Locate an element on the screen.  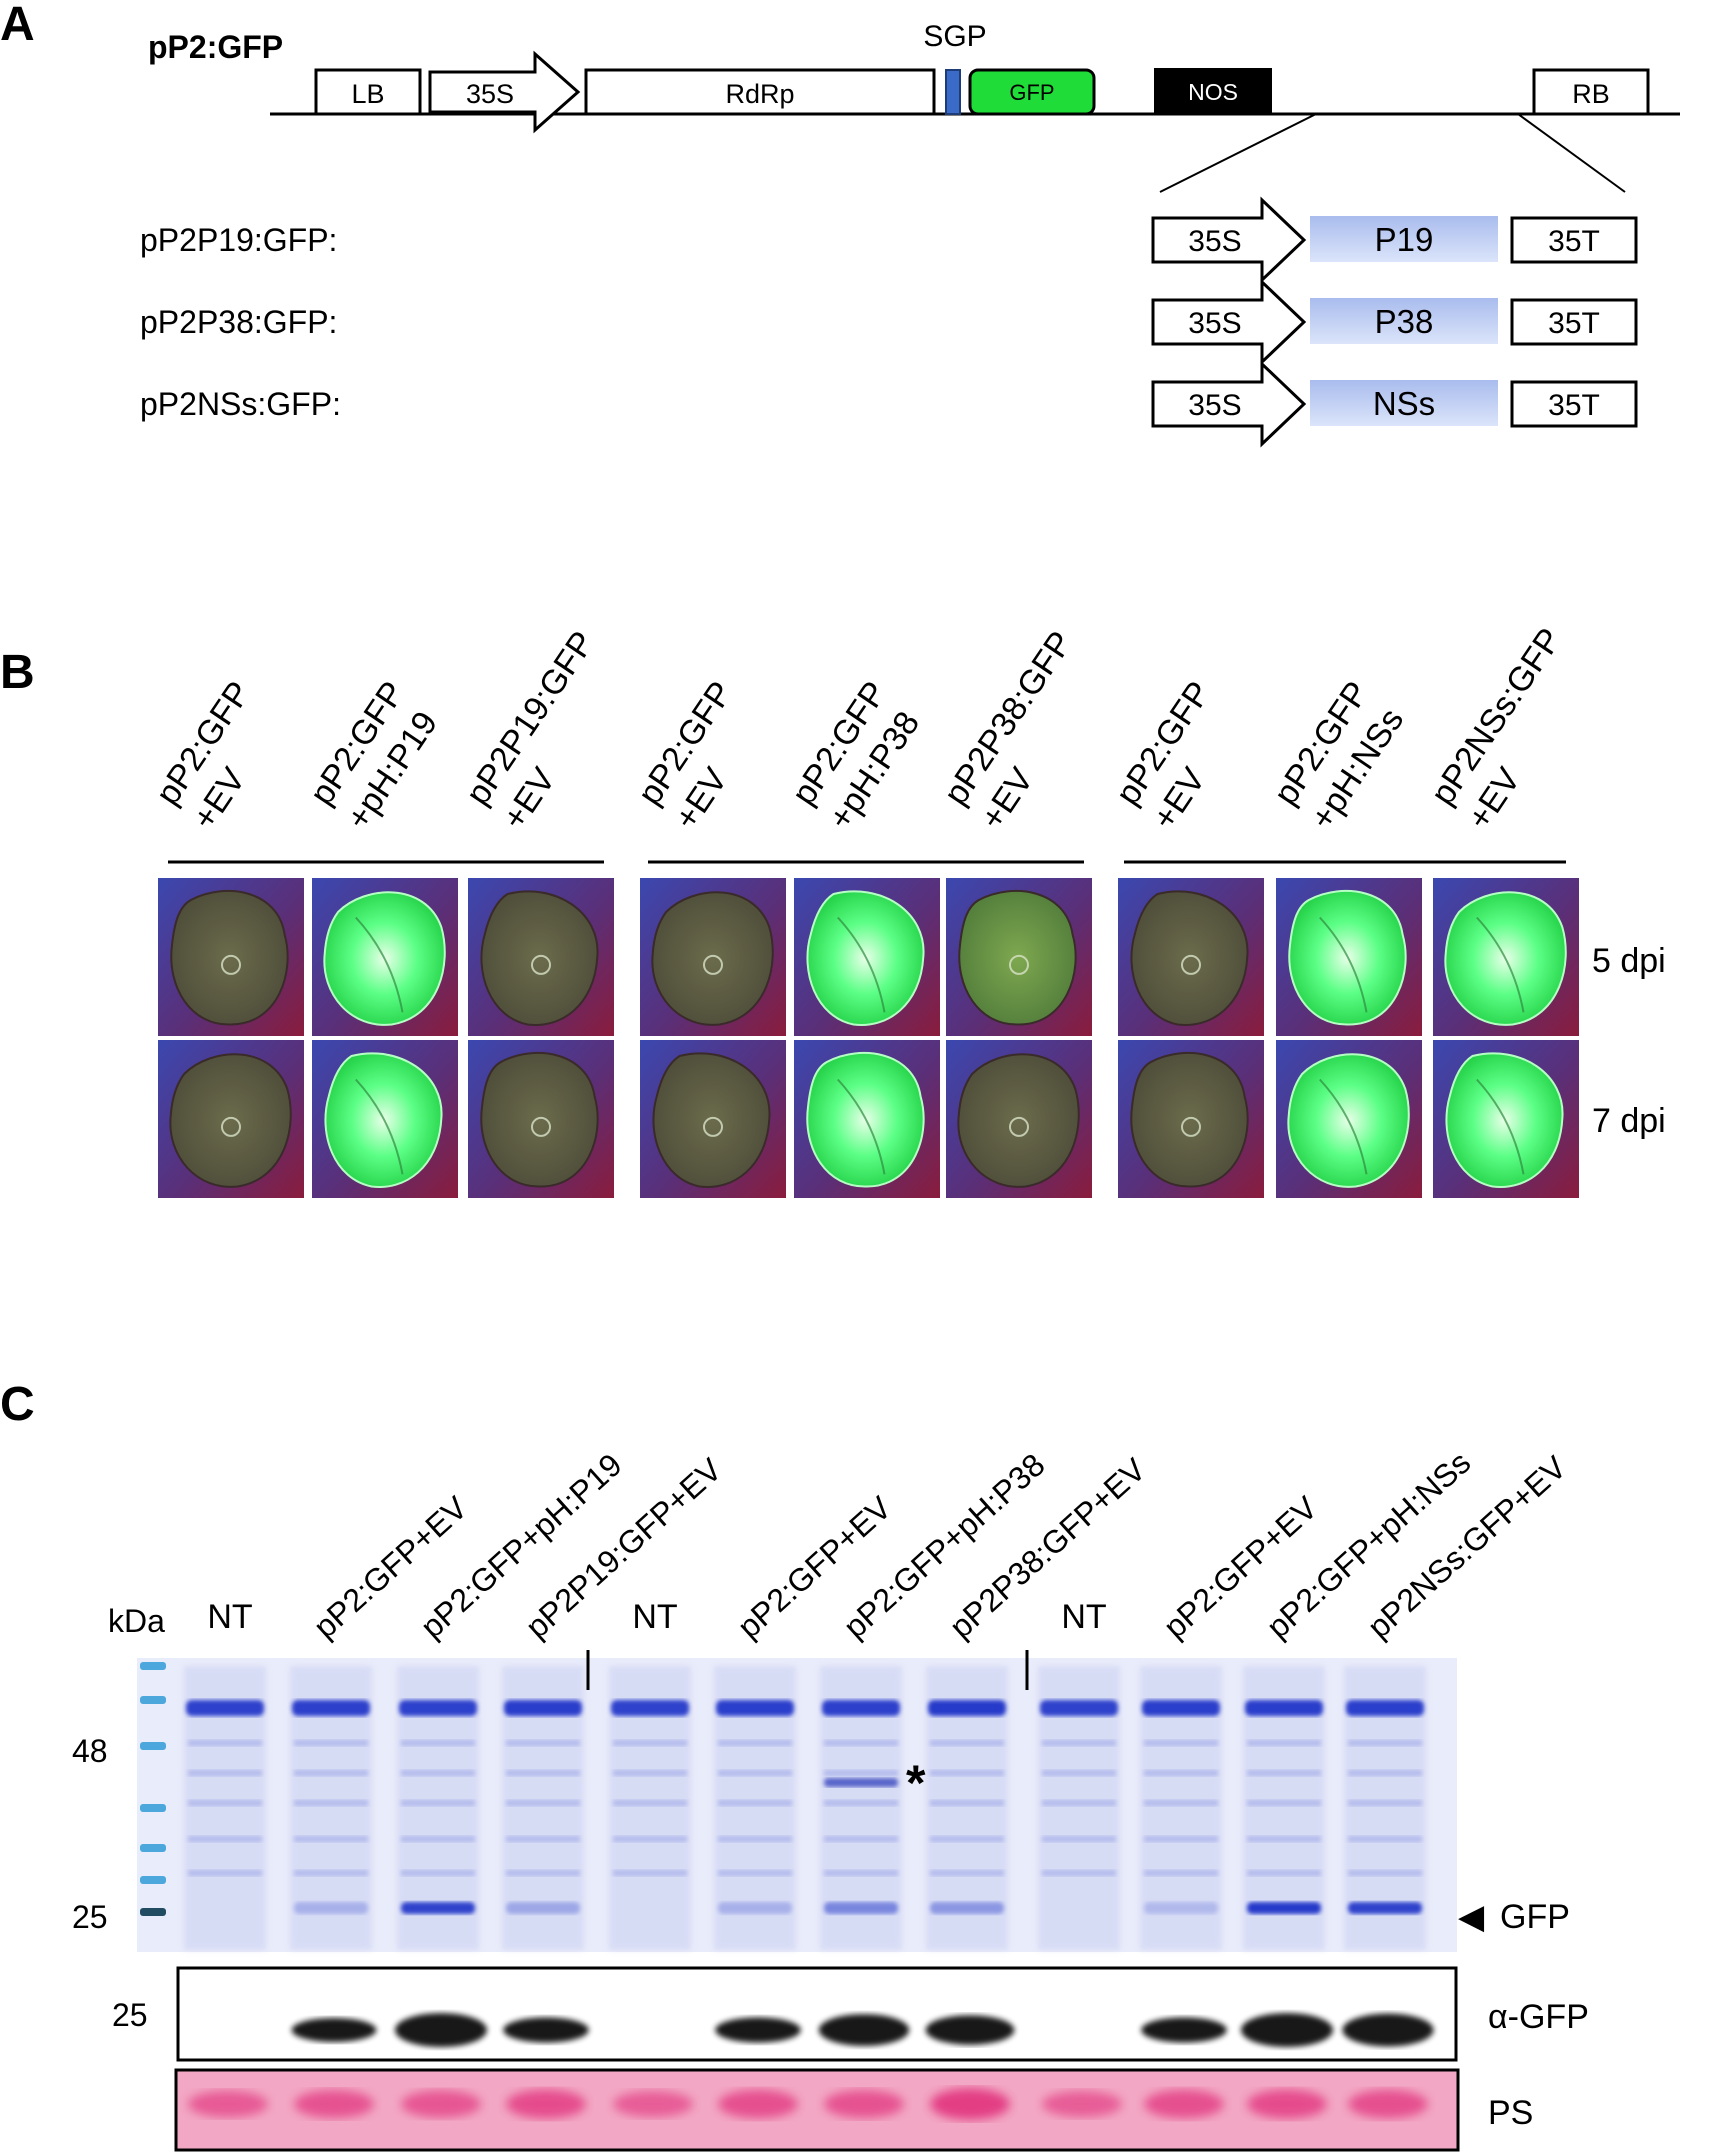
sample-label: pP2:GFP+pH:P19 is located at coordinates (374, 756).